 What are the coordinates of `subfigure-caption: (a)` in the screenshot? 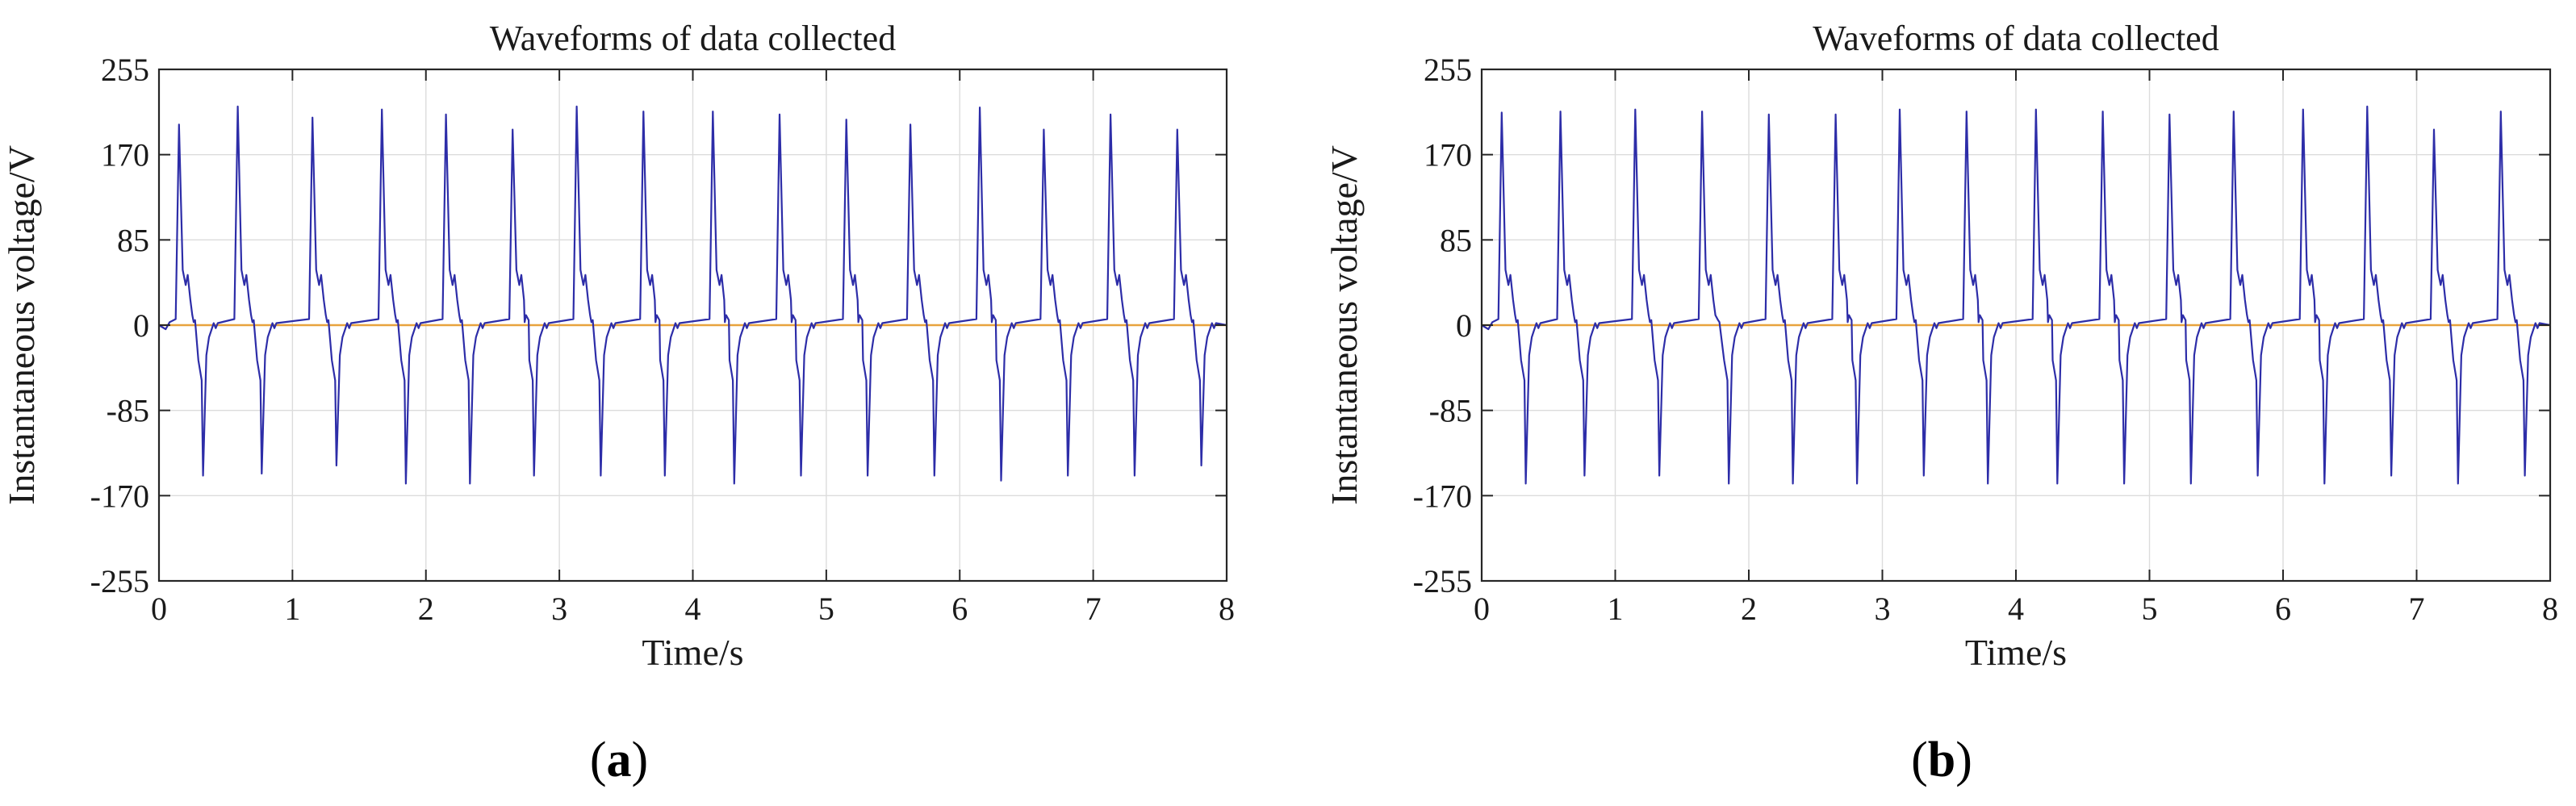 It's located at (619, 760).